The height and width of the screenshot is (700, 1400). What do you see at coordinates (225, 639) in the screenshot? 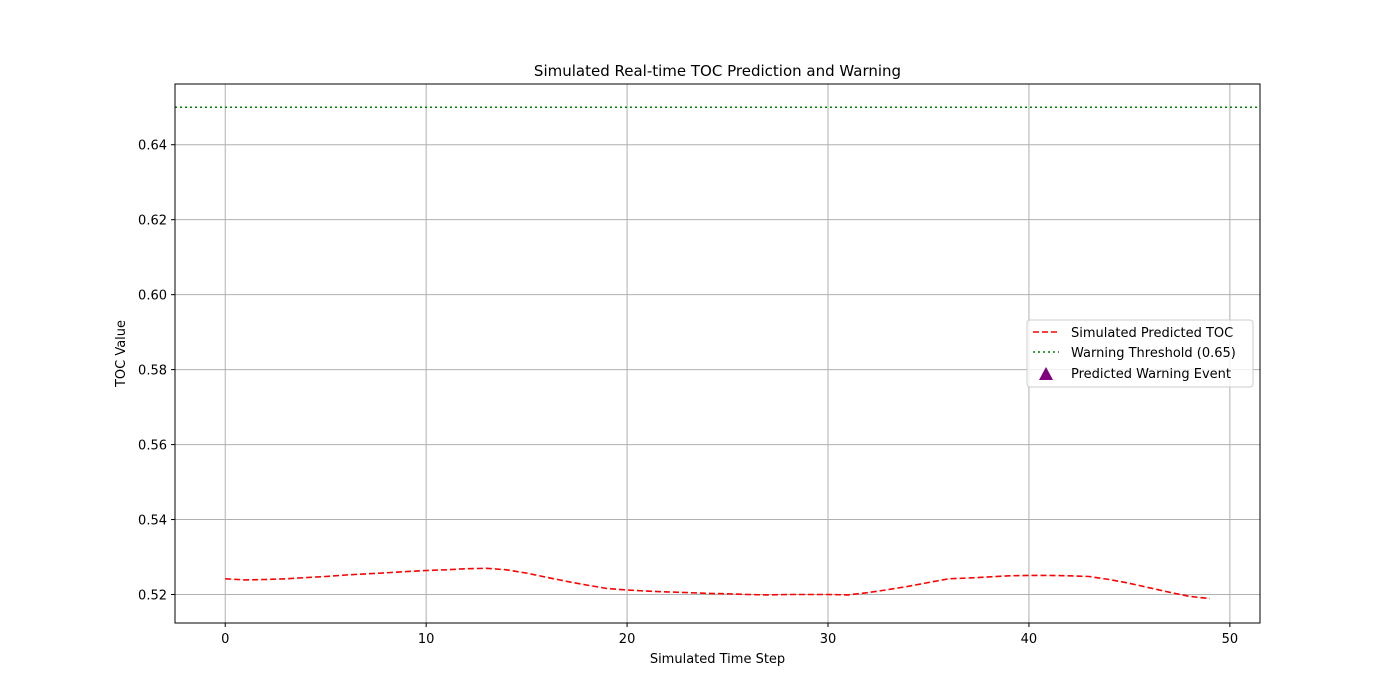
I see `x-tick-label: 0` at bounding box center [225, 639].